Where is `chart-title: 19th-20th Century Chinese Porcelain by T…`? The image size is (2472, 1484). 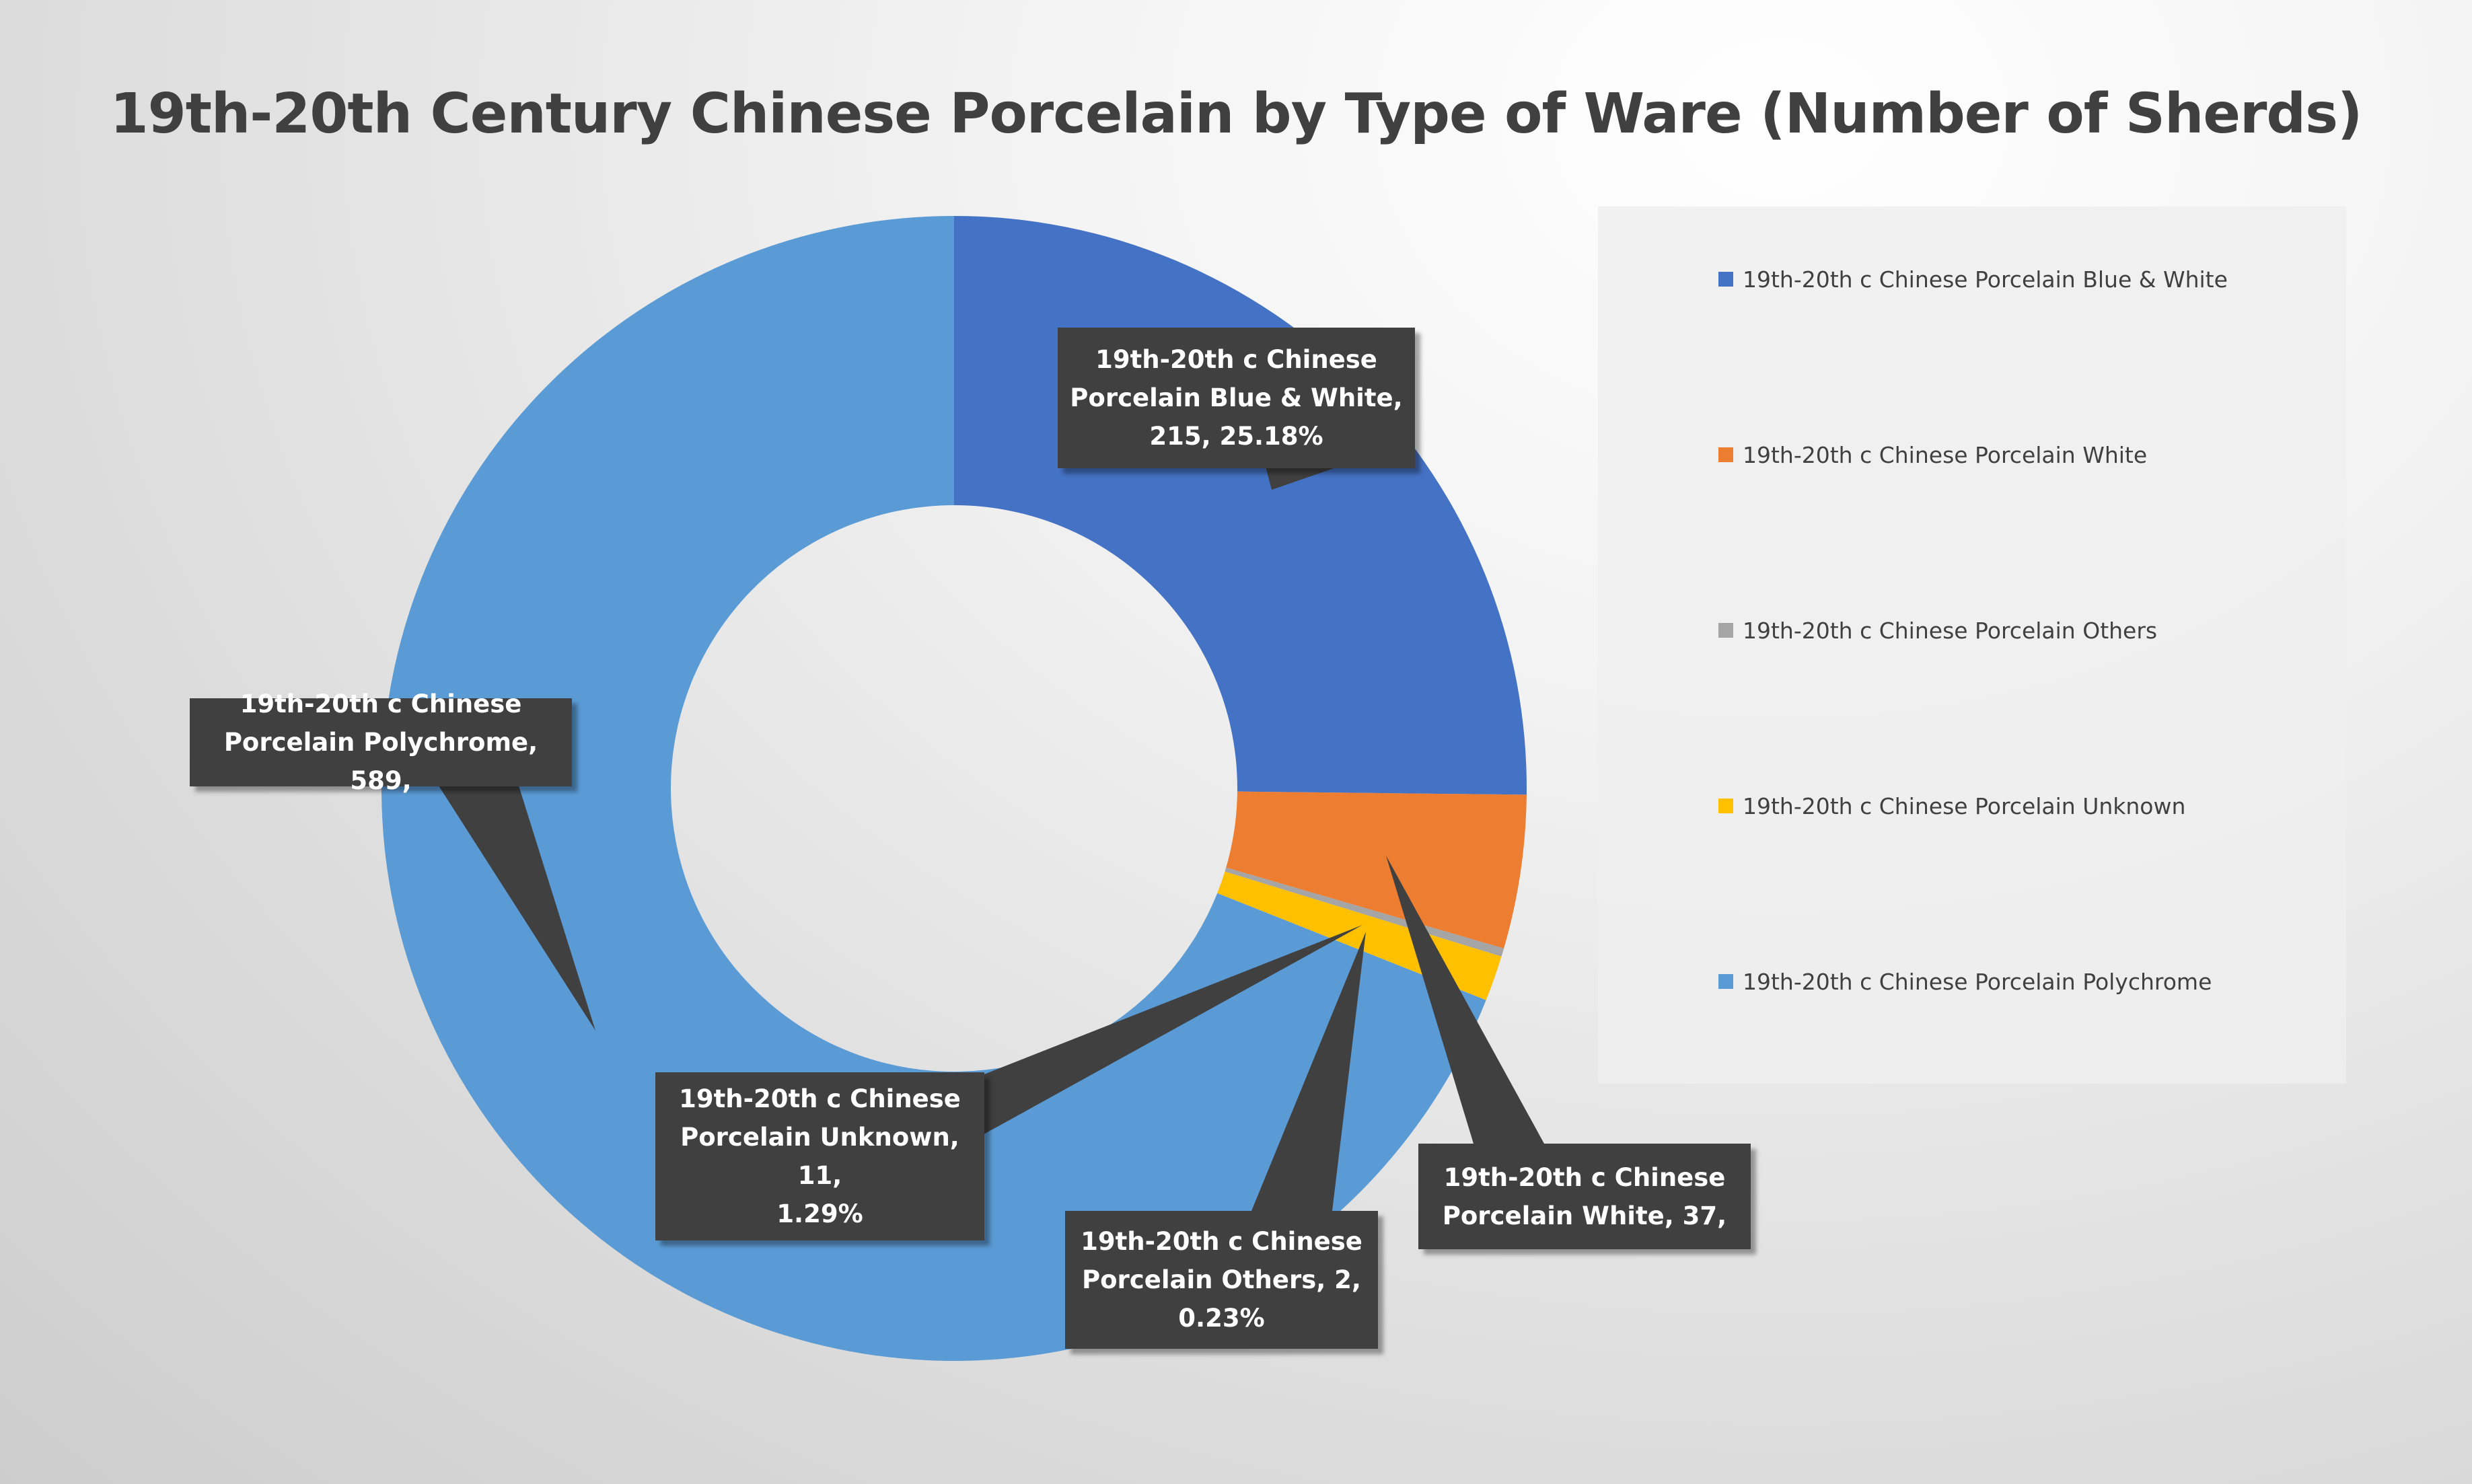
chart-title: 19th-20th Century Chinese Porcelain by T… is located at coordinates (1236, 114).